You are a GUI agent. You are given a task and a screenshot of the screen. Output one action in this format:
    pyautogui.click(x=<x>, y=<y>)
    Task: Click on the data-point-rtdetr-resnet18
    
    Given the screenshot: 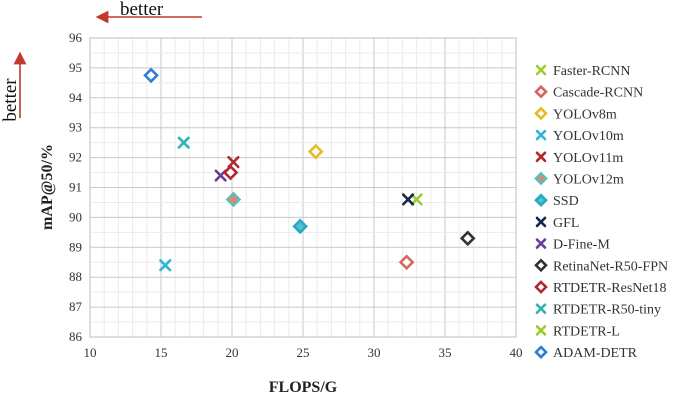 What is the action you would take?
    pyautogui.click(x=230, y=172)
    